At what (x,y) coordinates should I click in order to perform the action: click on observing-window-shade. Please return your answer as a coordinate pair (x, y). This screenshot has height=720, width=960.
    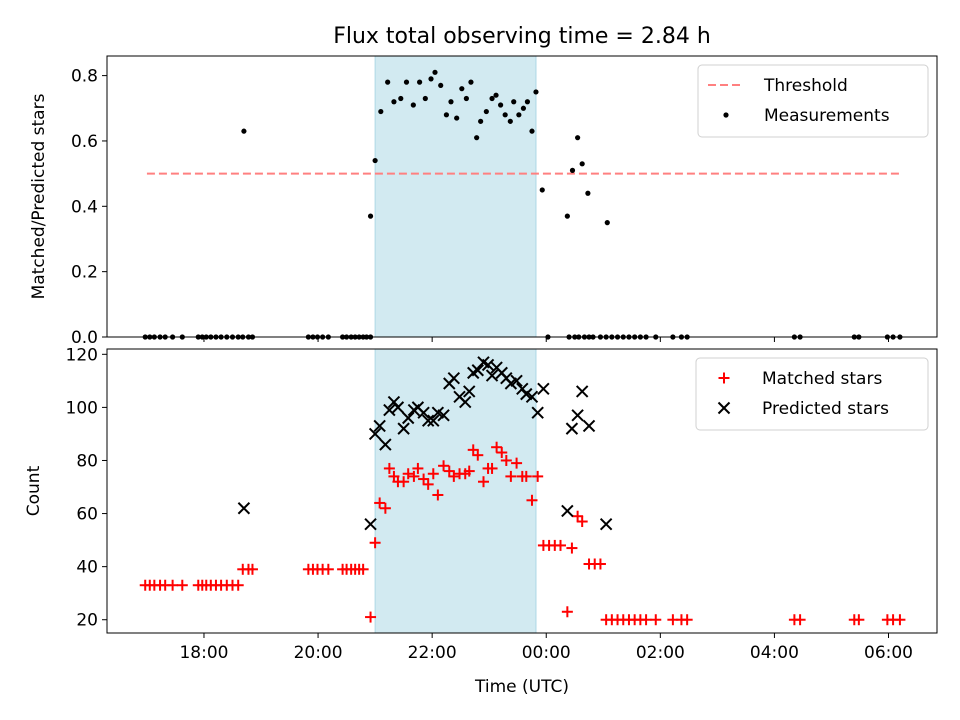
    Looking at the image, I should click on (455, 196).